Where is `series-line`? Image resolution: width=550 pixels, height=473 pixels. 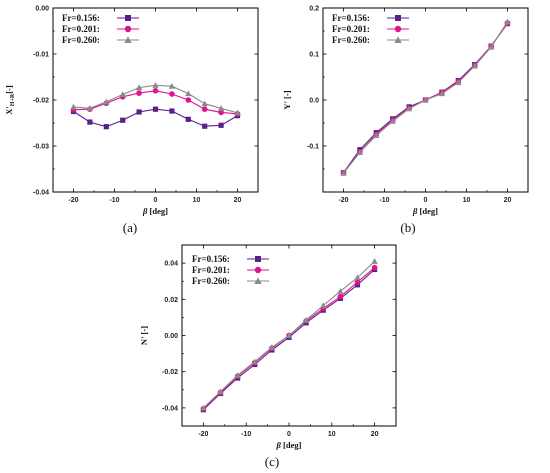
series-line is located at coordinates (156, 118).